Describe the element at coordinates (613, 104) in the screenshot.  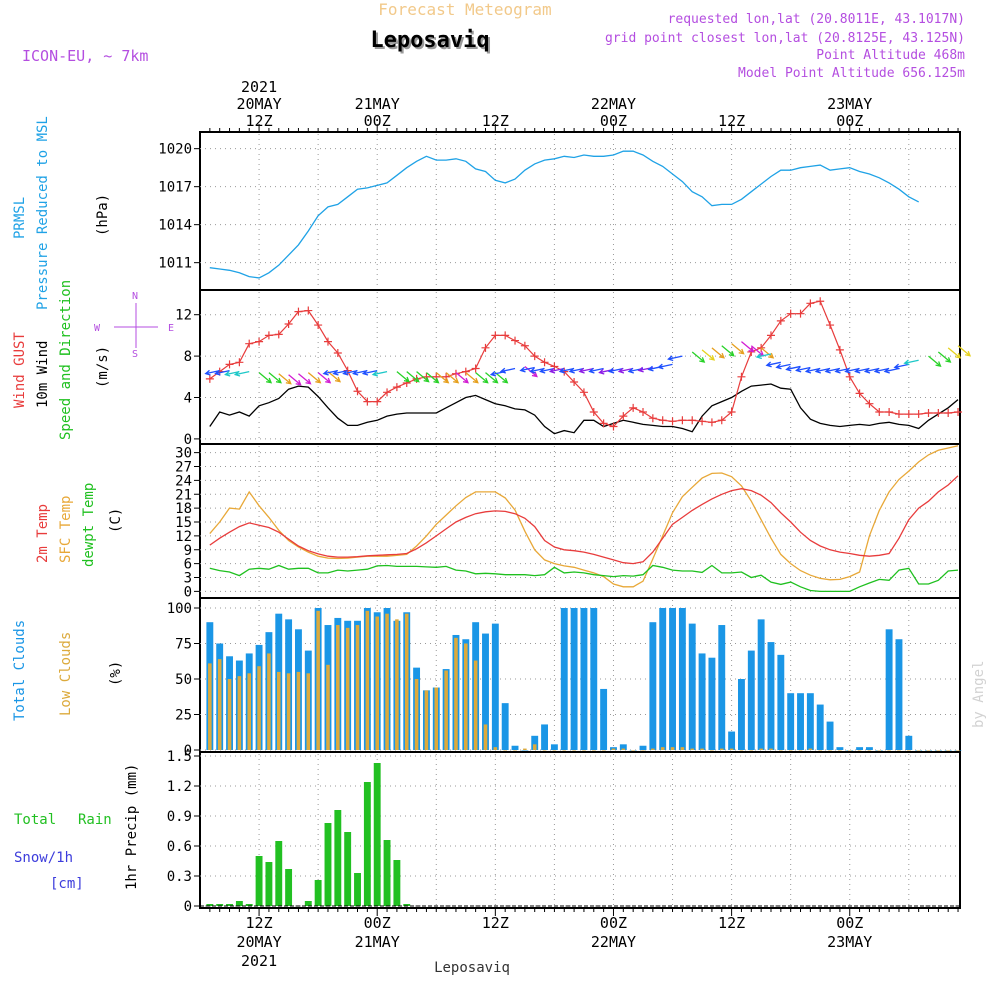
I see `time-label-top: 22MAY` at that location.